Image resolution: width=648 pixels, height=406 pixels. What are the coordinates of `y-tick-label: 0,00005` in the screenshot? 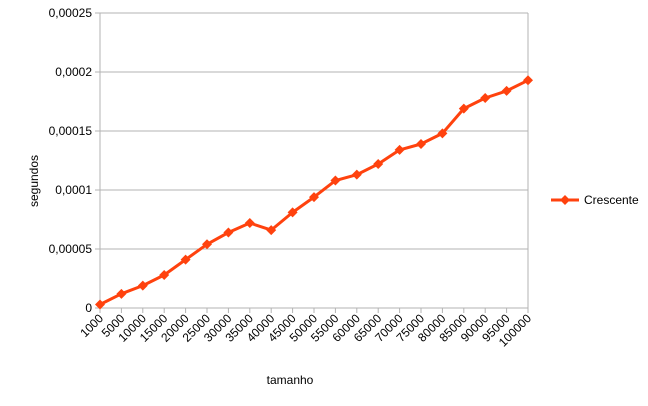 It's located at (71, 249).